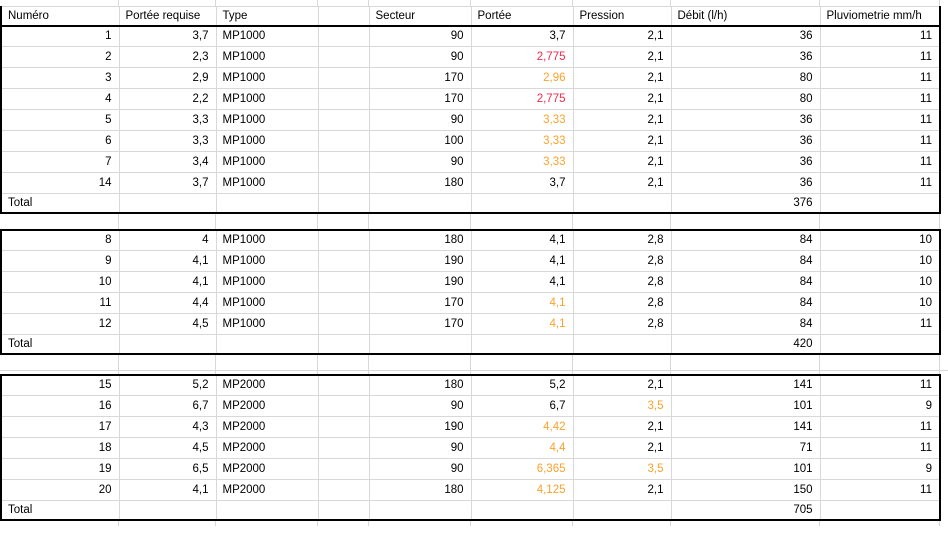 This screenshot has width=948, height=534. What do you see at coordinates (420, 282) in the screenshot?
I see `cell: 190` at bounding box center [420, 282].